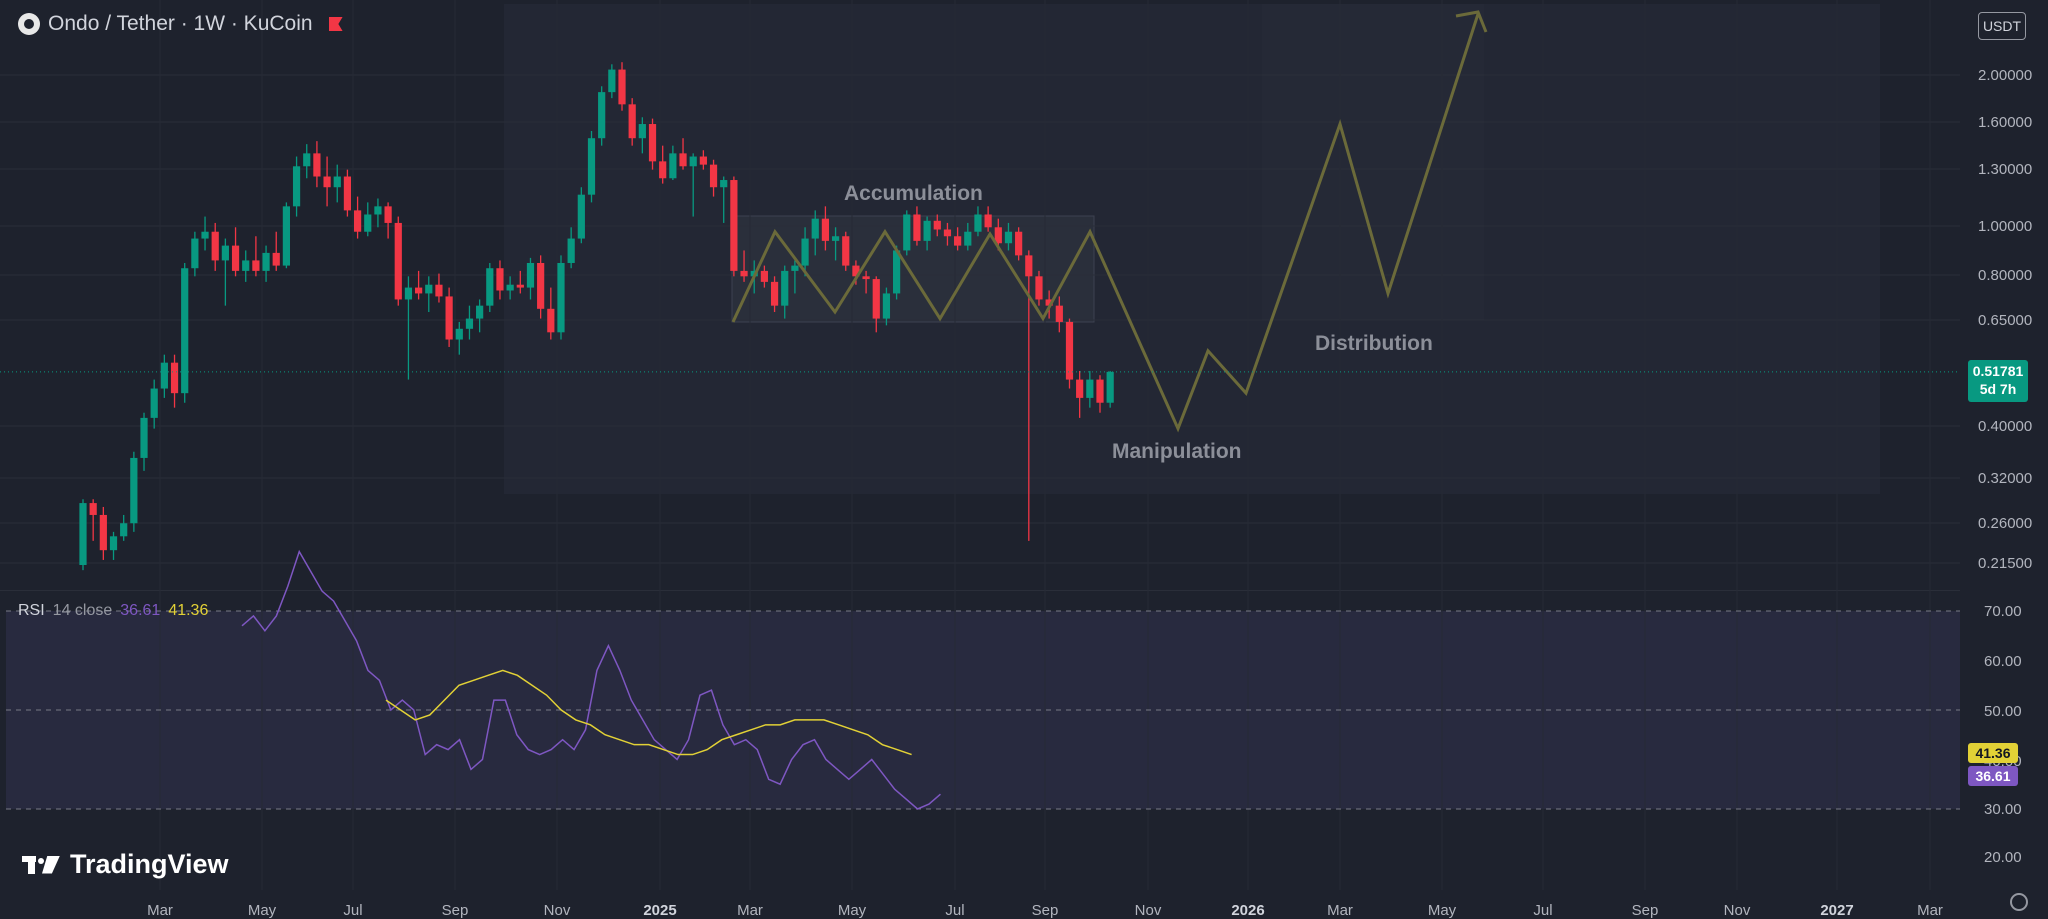 Image resolution: width=2048 pixels, height=919 pixels. What do you see at coordinates (2005, 478) in the screenshot?
I see `price-tick-label: 0.32000` at bounding box center [2005, 478].